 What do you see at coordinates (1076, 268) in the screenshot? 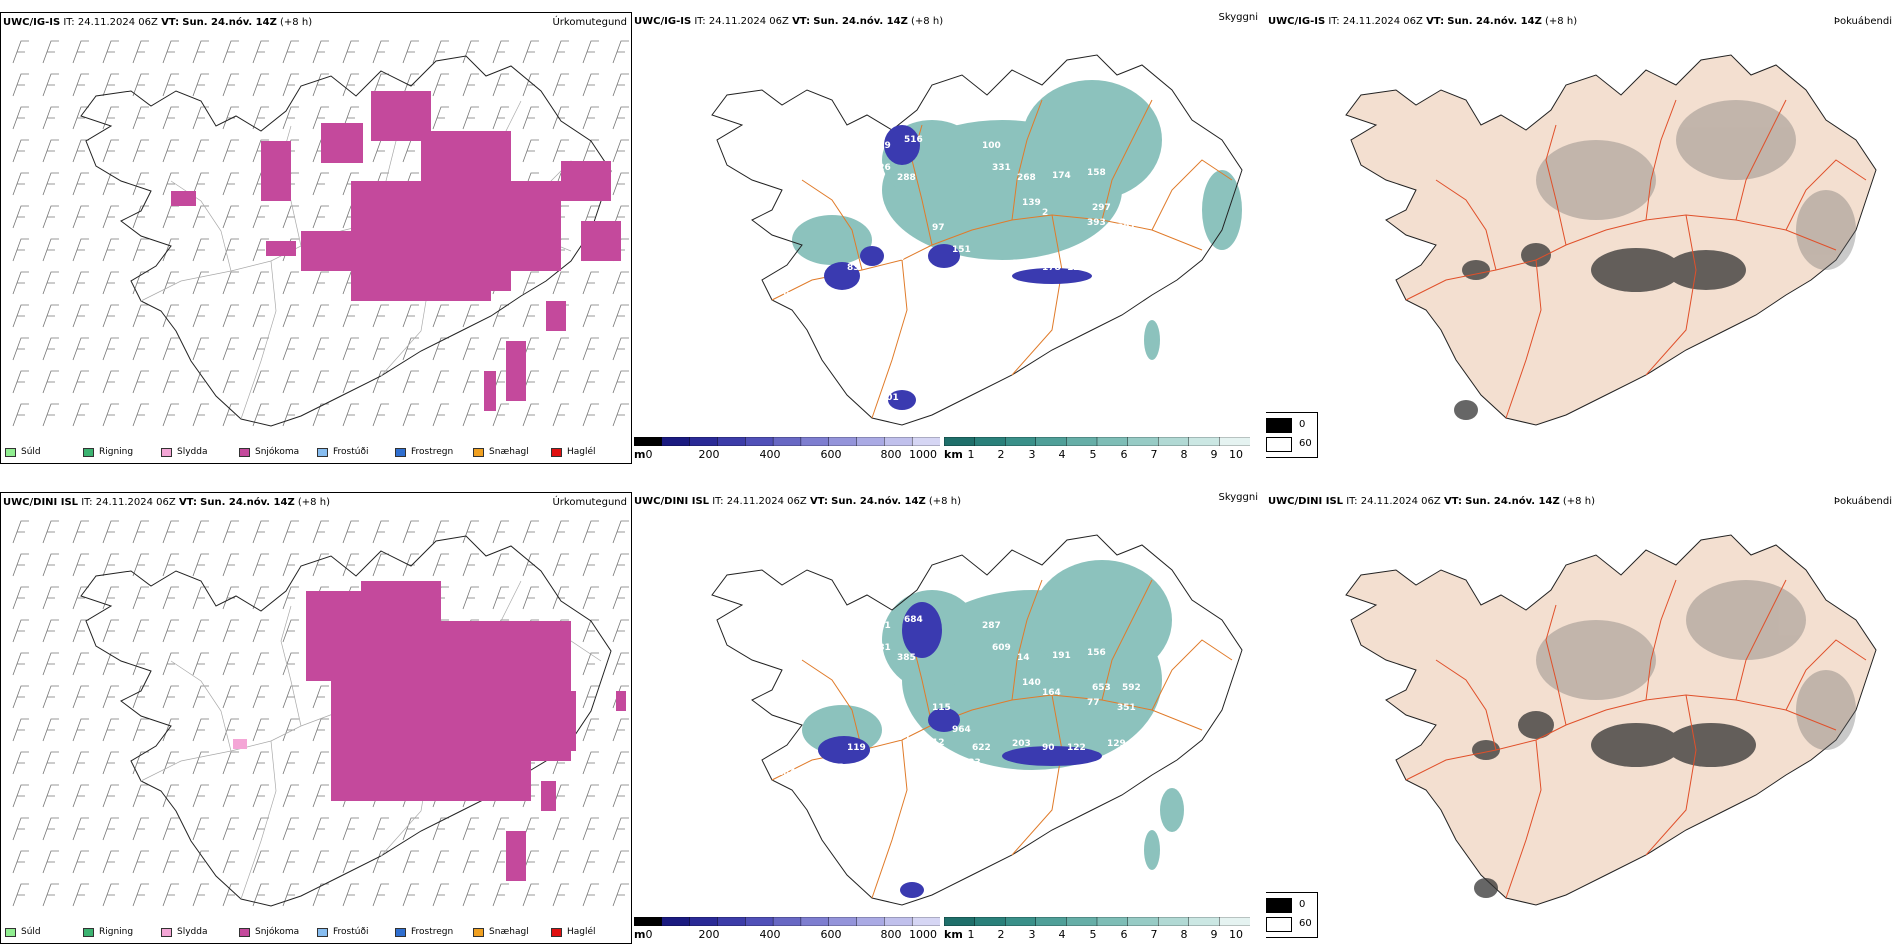
I see `cloud-base-value: 125` at bounding box center [1076, 268].